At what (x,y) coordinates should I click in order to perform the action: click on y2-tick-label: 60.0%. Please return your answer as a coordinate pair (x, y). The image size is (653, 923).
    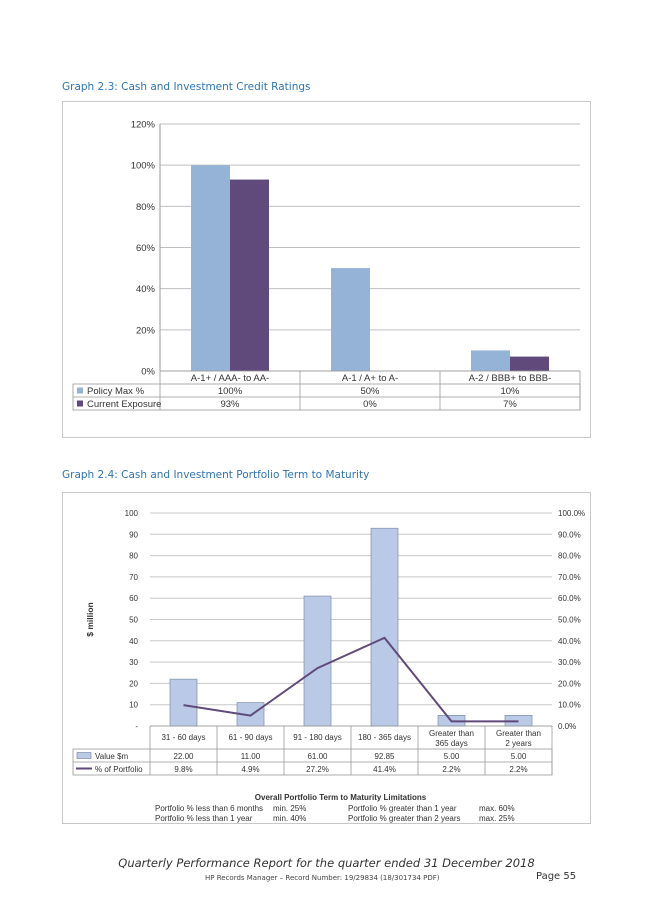
    Looking at the image, I should click on (569, 598).